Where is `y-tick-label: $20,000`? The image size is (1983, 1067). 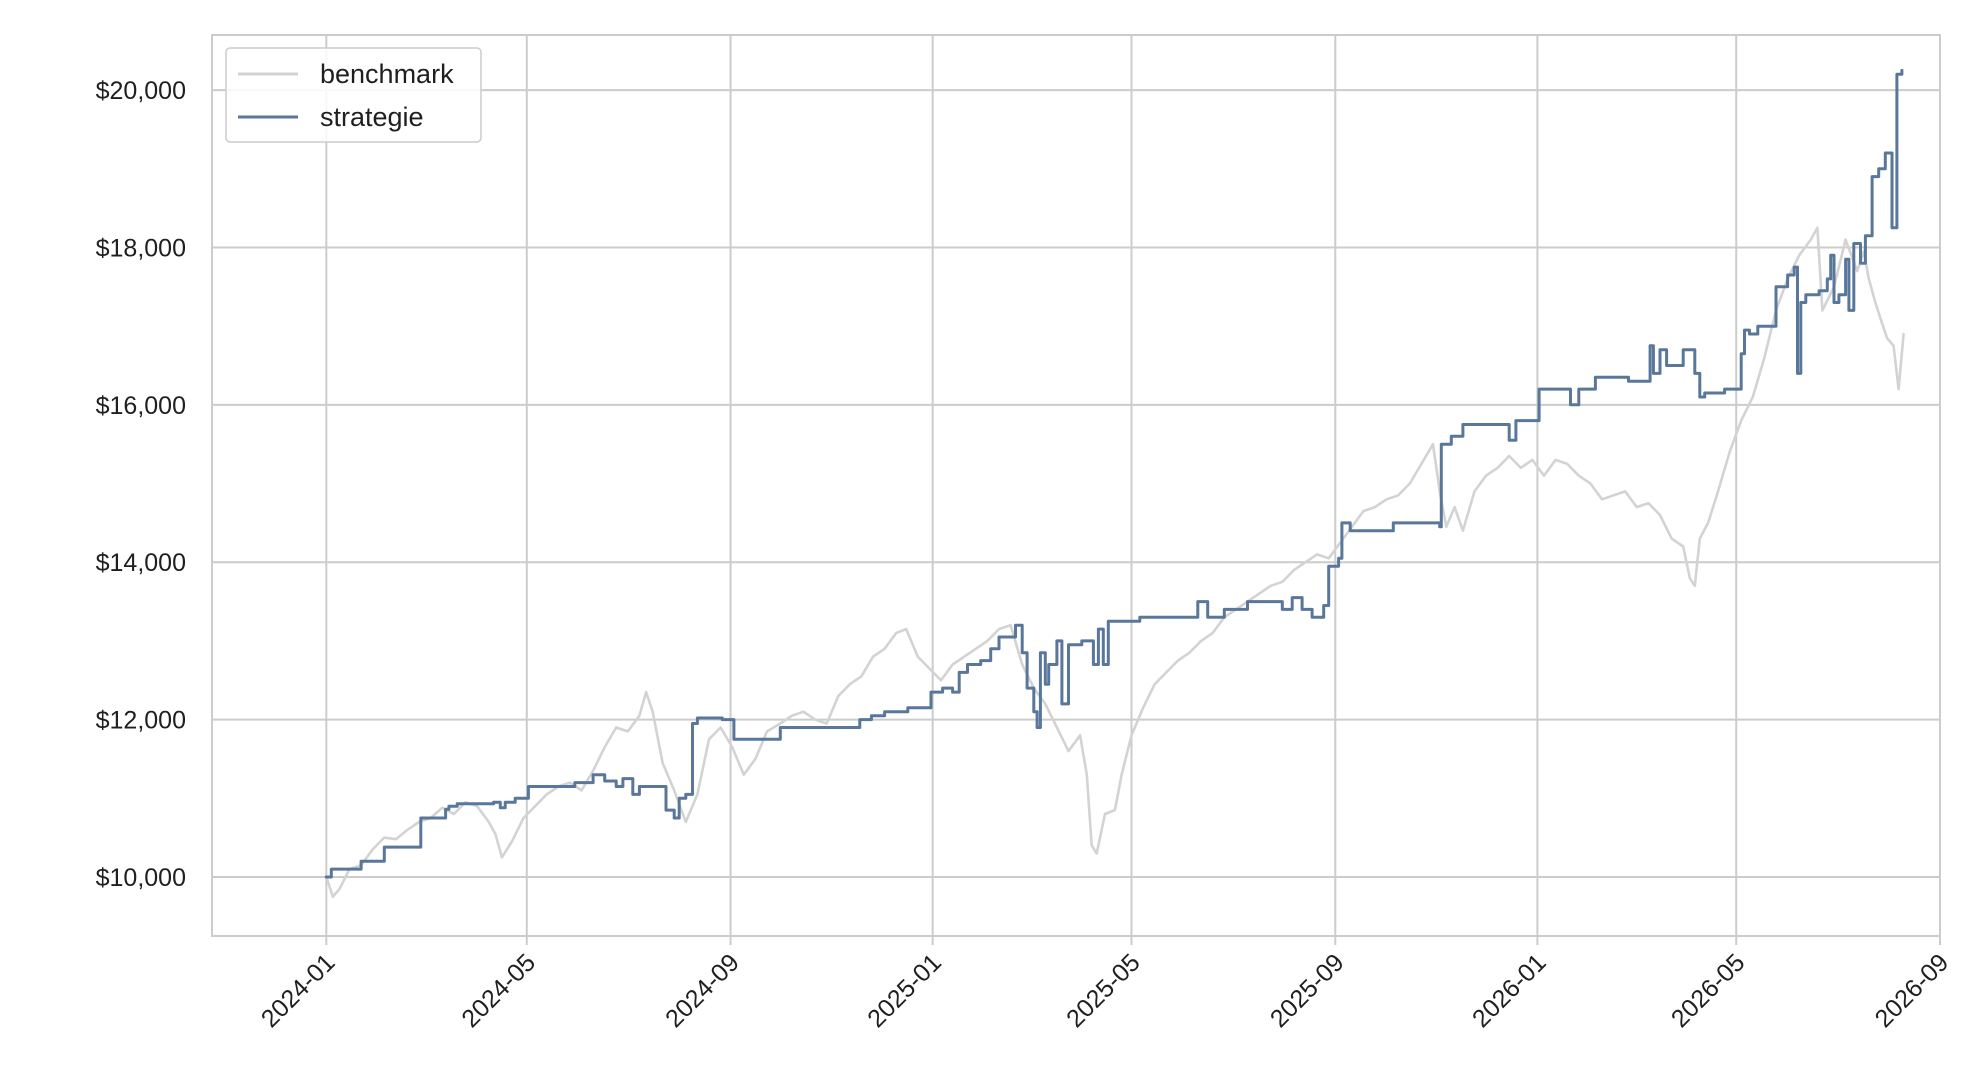 y-tick-label: $20,000 is located at coordinates (141, 91).